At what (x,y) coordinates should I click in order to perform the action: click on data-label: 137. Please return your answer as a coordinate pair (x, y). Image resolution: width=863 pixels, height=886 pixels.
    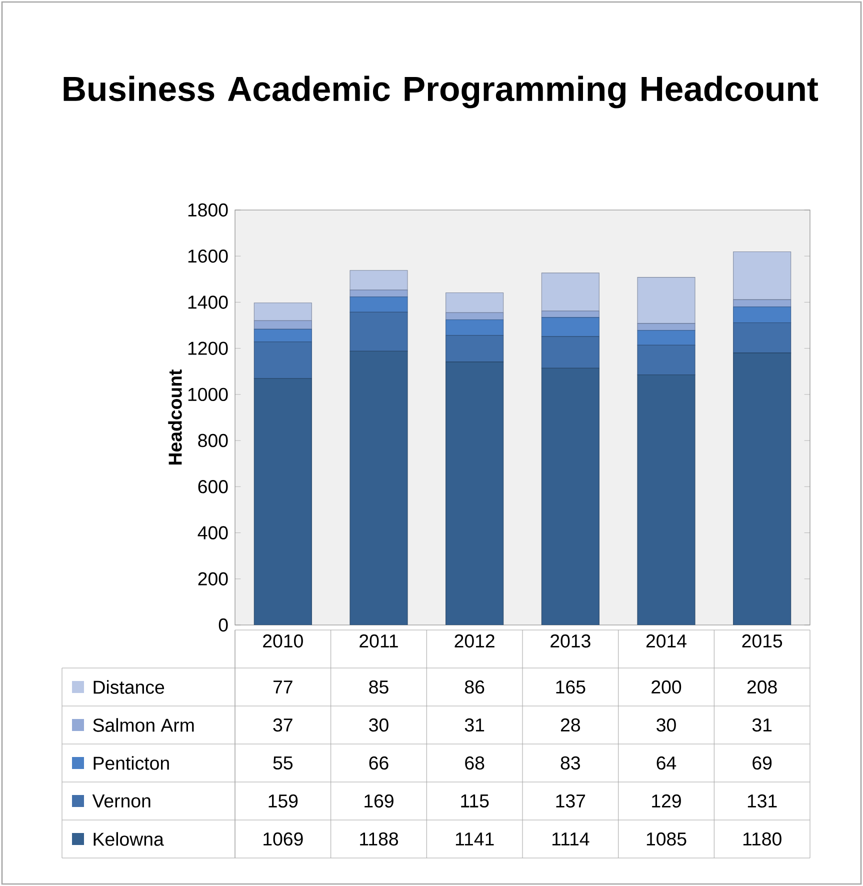
    Looking at the image, I should click on (571, 801).